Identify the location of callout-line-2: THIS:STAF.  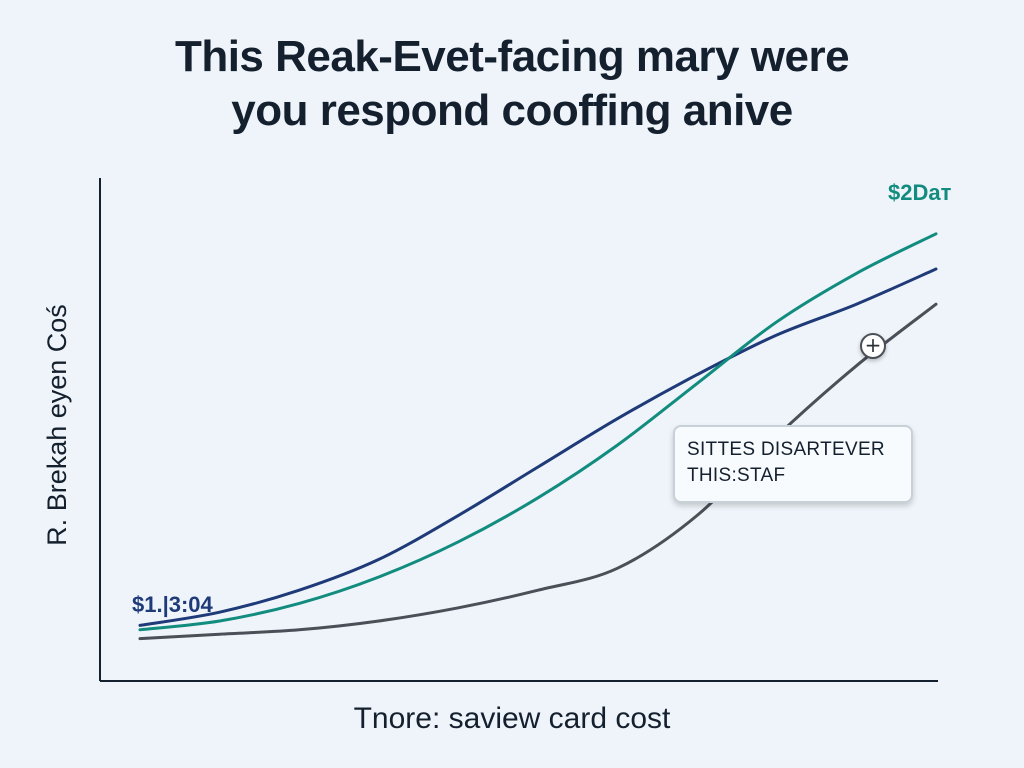
(736, 475).